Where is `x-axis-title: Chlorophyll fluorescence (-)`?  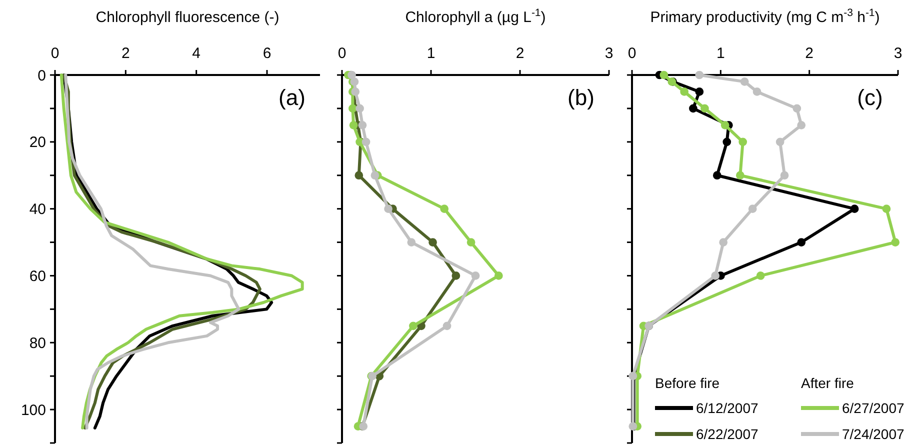 x-axis-title: Chlorophyll fluorescence (-) is located at coordinates (188, 17).